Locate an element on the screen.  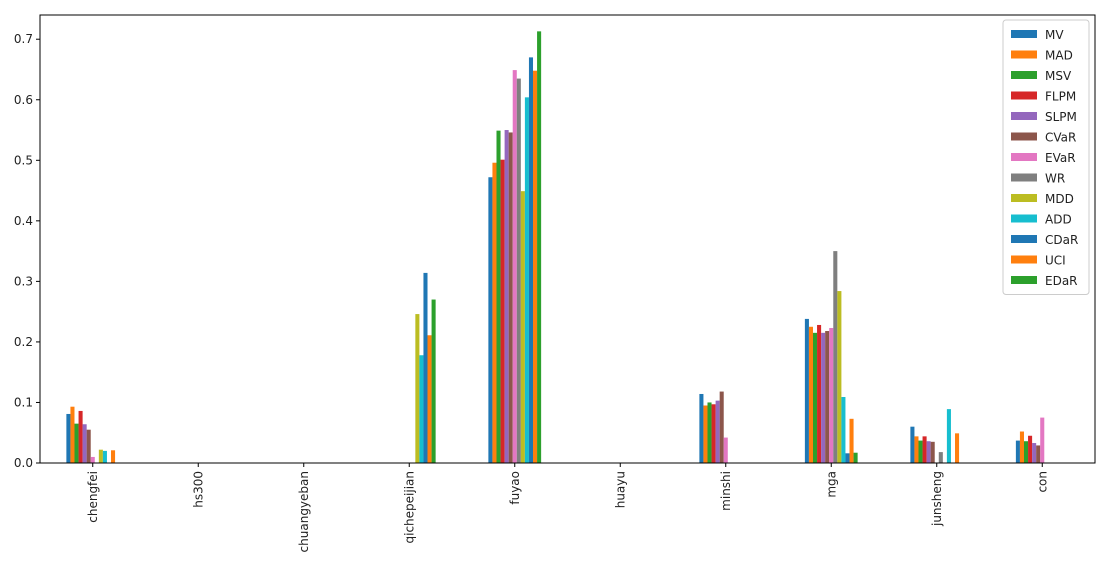
y-tick-label: 0.3 is located at coordinates (23, 281).